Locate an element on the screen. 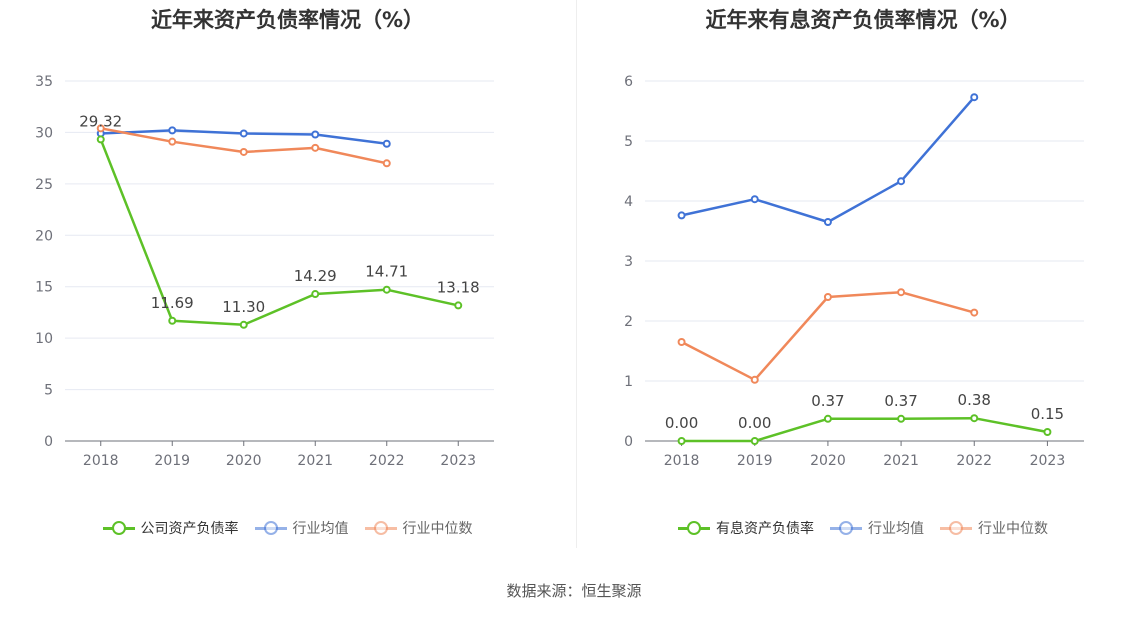 This screenshot has width=1148, height=619. series-0: 29.32 11.69 11.30 14.29 14.71 13.18 is located at coordinates (279, 220).